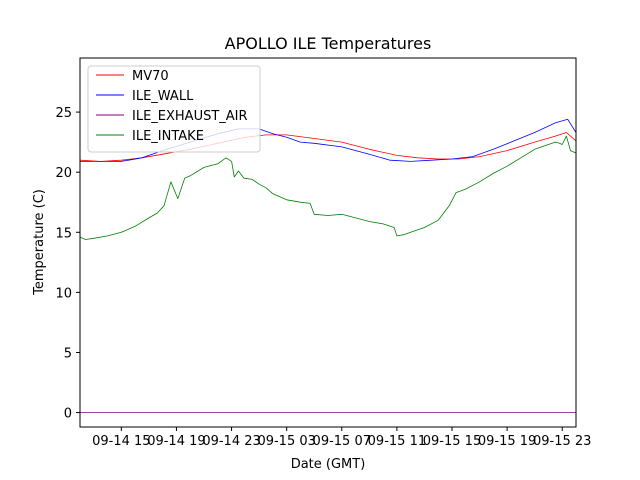  I want to click on y-tick-label: 20, so click(63, 173).